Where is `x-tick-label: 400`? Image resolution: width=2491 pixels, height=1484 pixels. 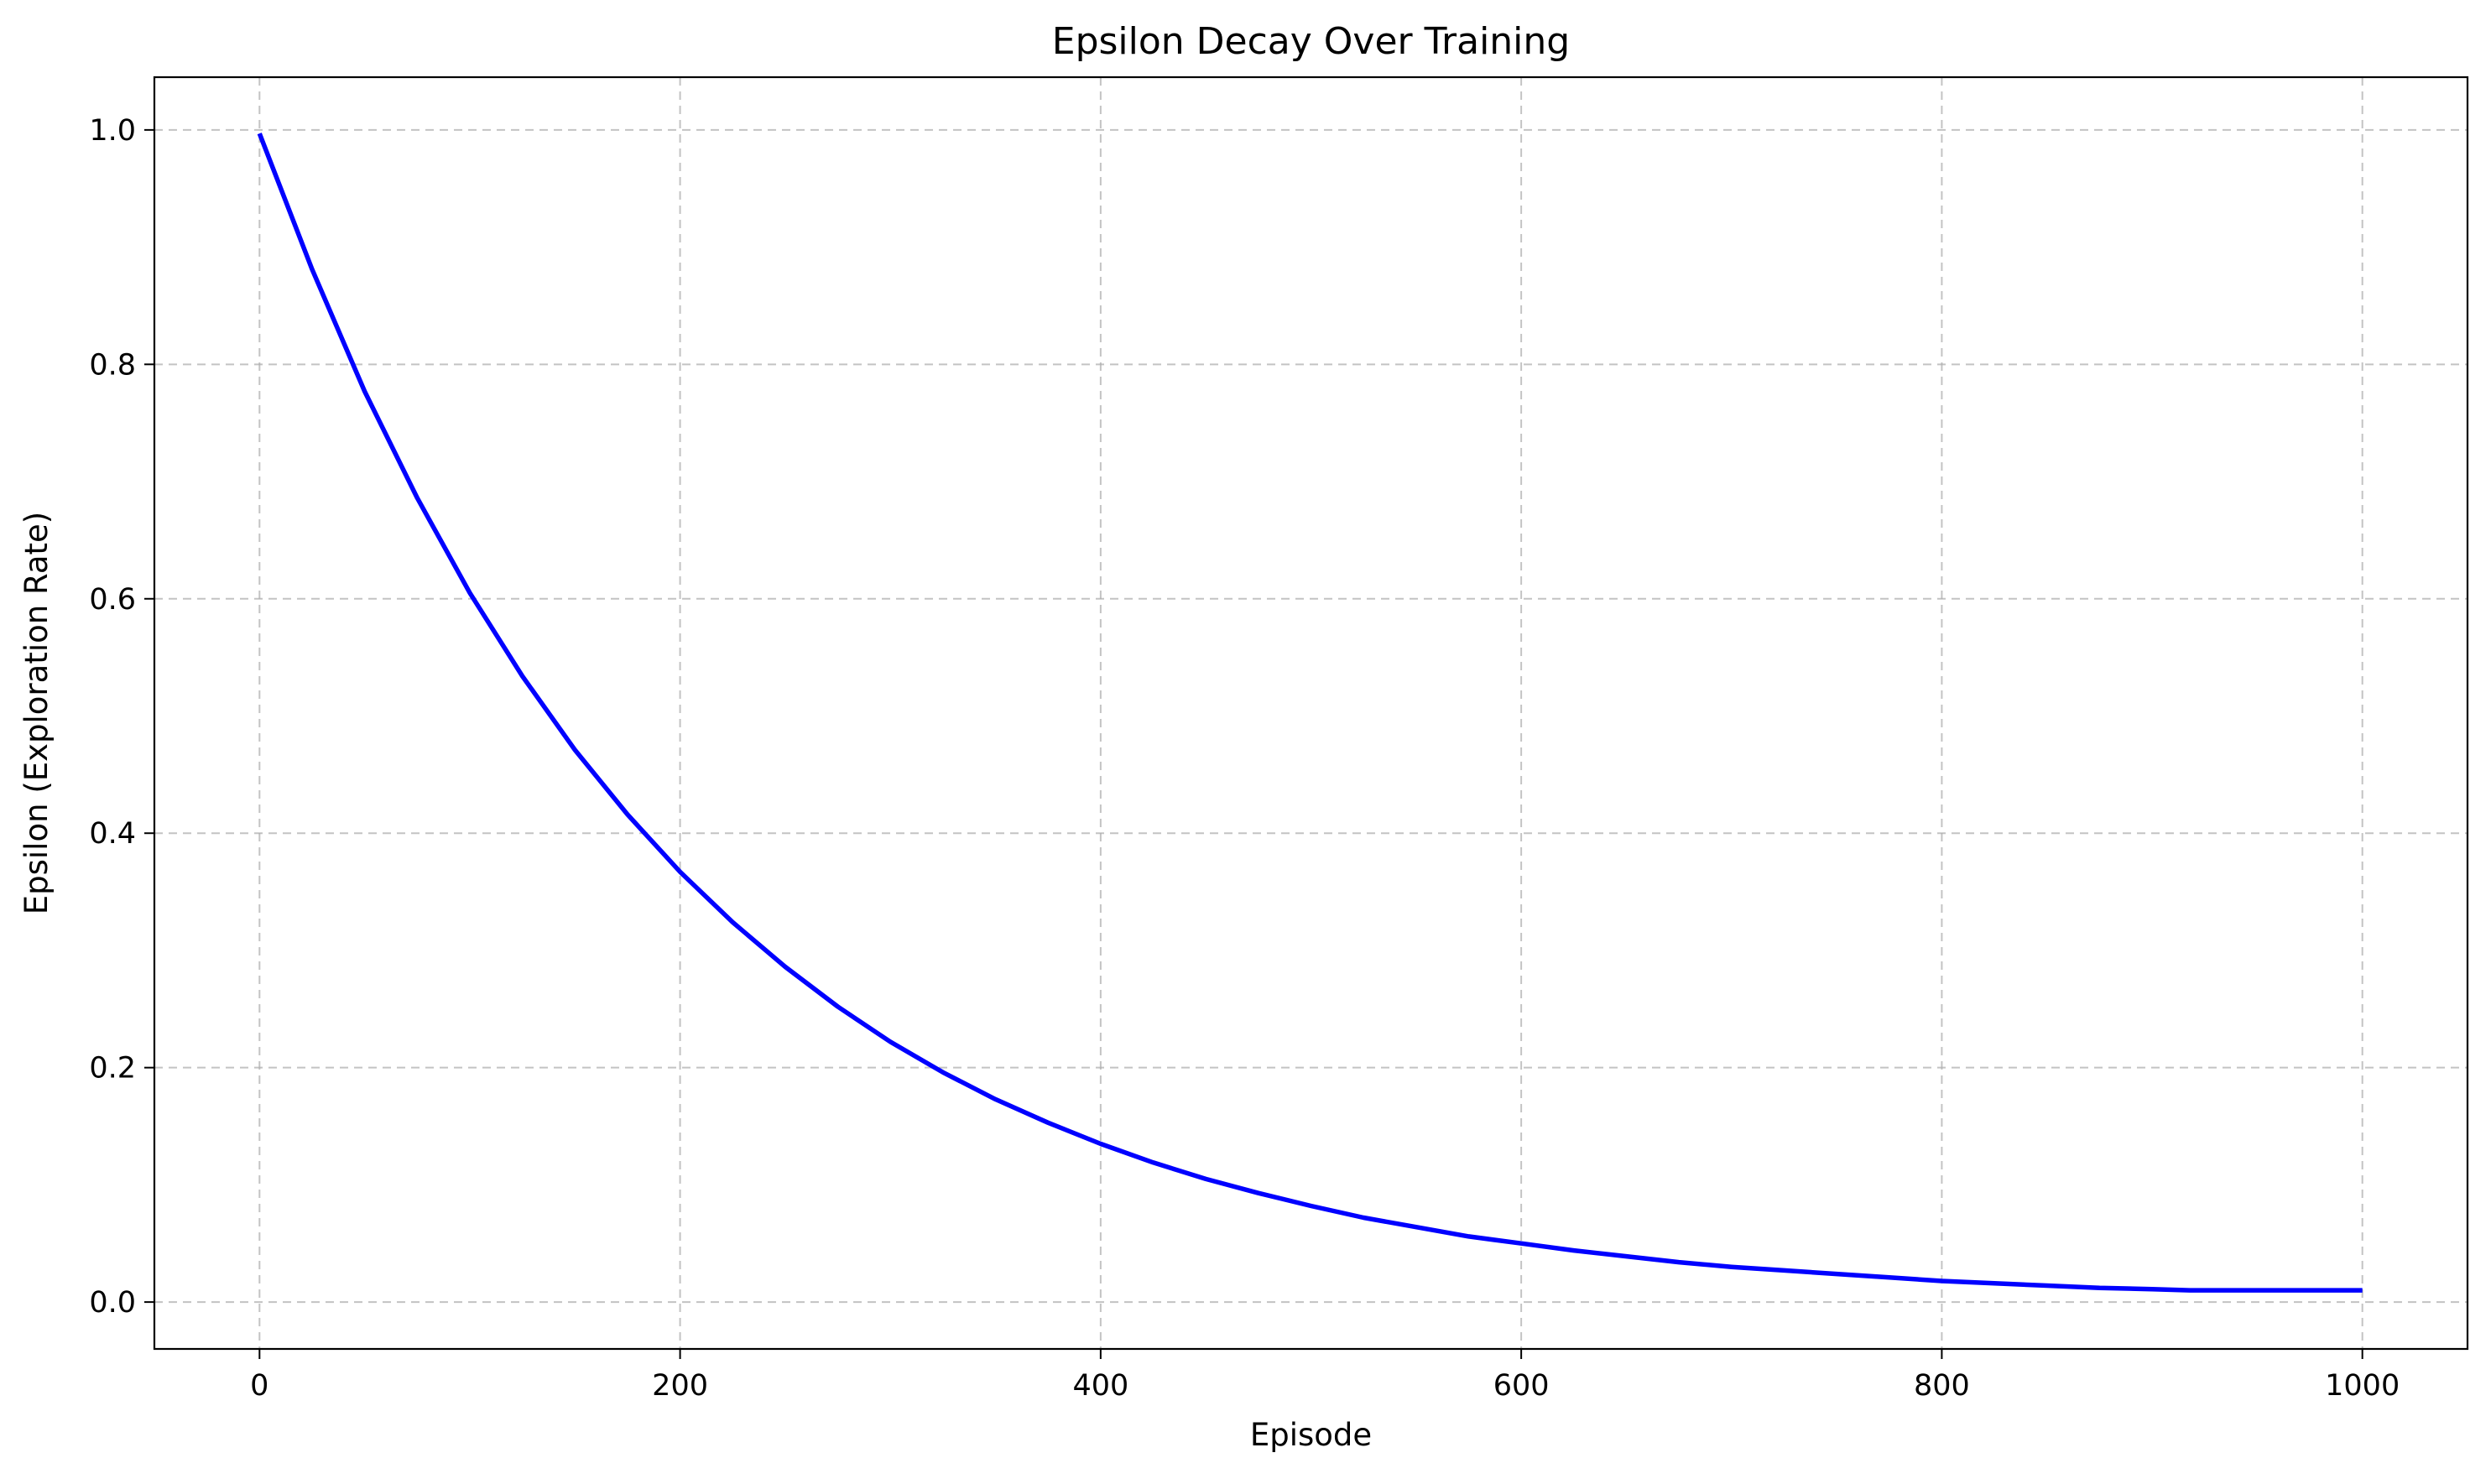 x-tick-label: 400 is located at coordinates (1100, 1386).